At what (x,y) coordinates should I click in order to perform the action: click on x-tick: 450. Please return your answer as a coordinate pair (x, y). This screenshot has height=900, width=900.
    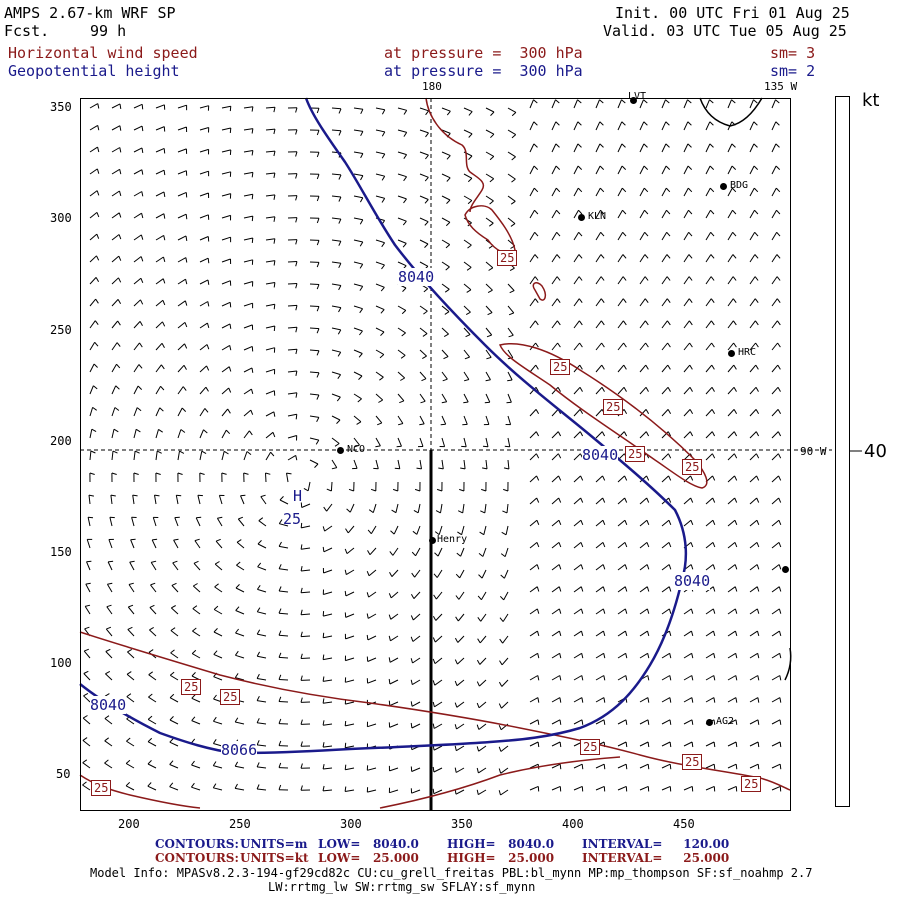
    Looking at the image, I should click on (684, 824).